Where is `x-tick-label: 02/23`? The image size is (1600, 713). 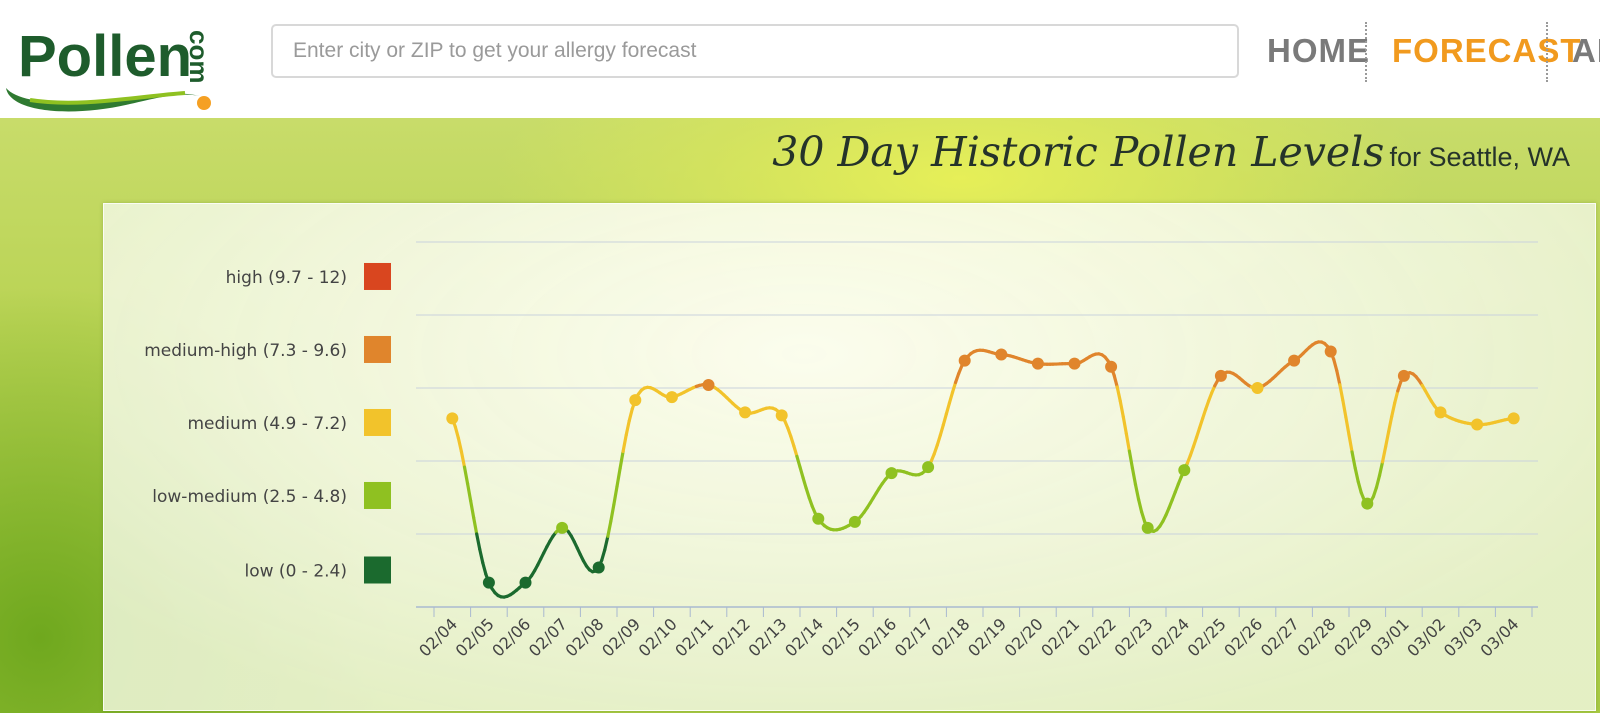
x-tick-label: 02/23 is located at coordinates (1133, 637).